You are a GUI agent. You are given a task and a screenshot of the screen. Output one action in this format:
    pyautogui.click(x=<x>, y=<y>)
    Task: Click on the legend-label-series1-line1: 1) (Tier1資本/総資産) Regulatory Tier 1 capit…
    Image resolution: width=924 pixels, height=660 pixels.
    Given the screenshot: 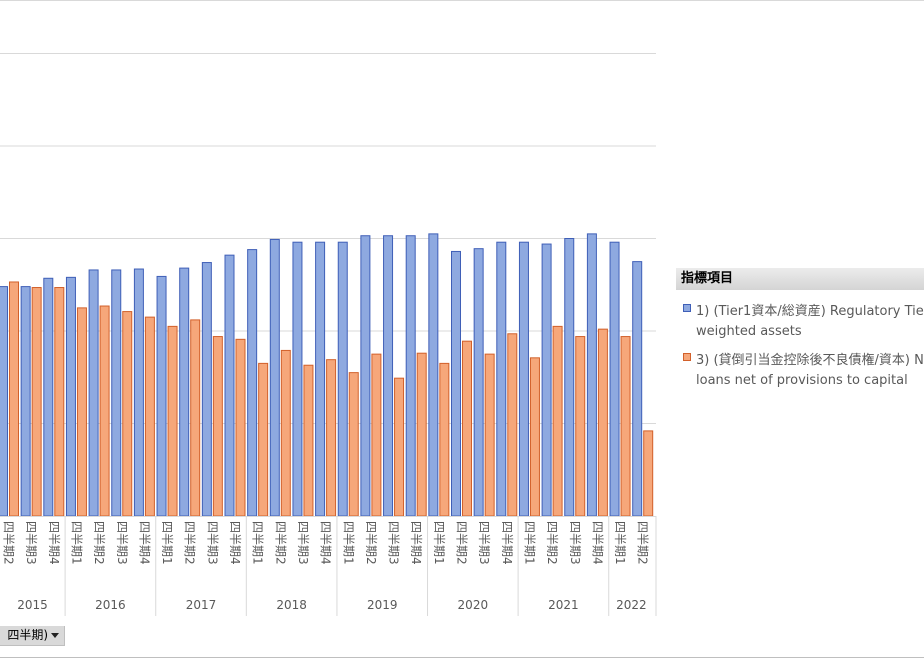 What is the action you would take?
    pyautogui.click(x=810, y=311)
    